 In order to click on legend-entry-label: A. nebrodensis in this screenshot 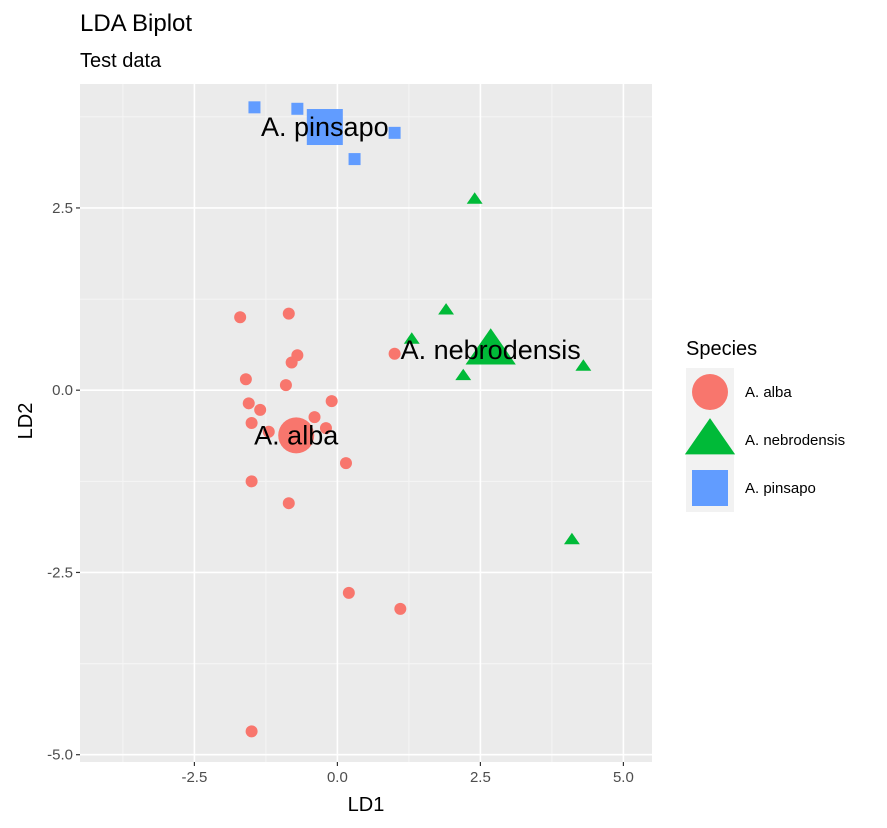, I will do `click(795, 440)`.